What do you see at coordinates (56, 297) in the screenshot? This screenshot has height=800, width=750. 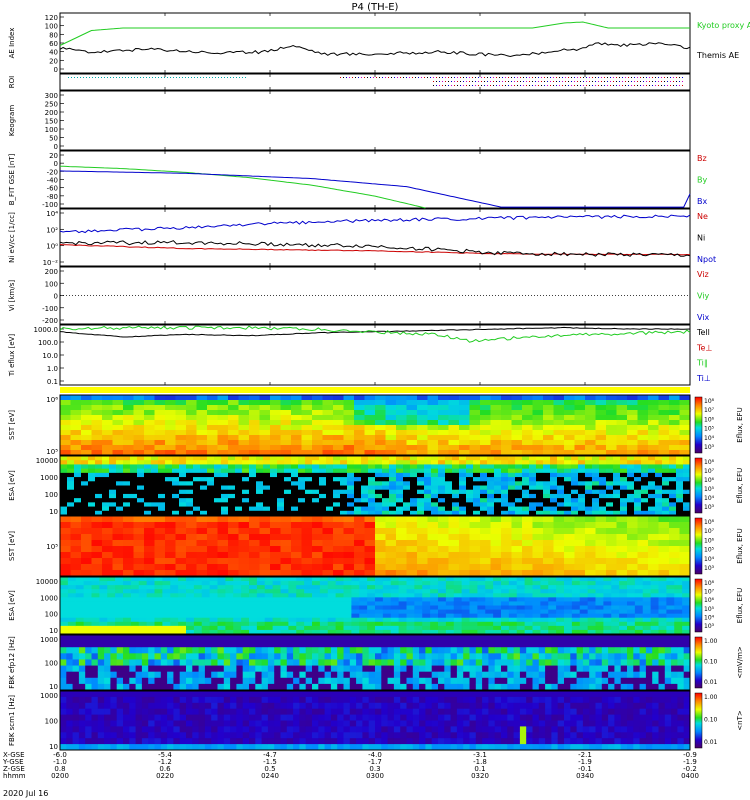 I see `velocity-panel-ytick-label: 0` at bounding box center [56, 297].